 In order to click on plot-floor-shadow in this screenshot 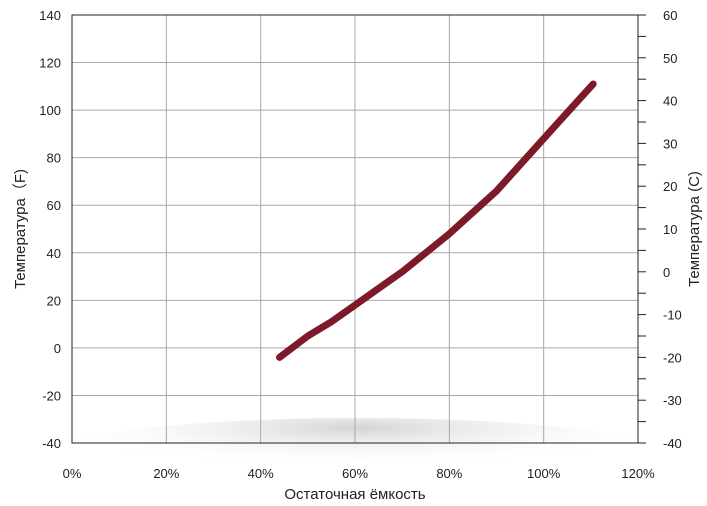, I will do `click(358, 452)`.